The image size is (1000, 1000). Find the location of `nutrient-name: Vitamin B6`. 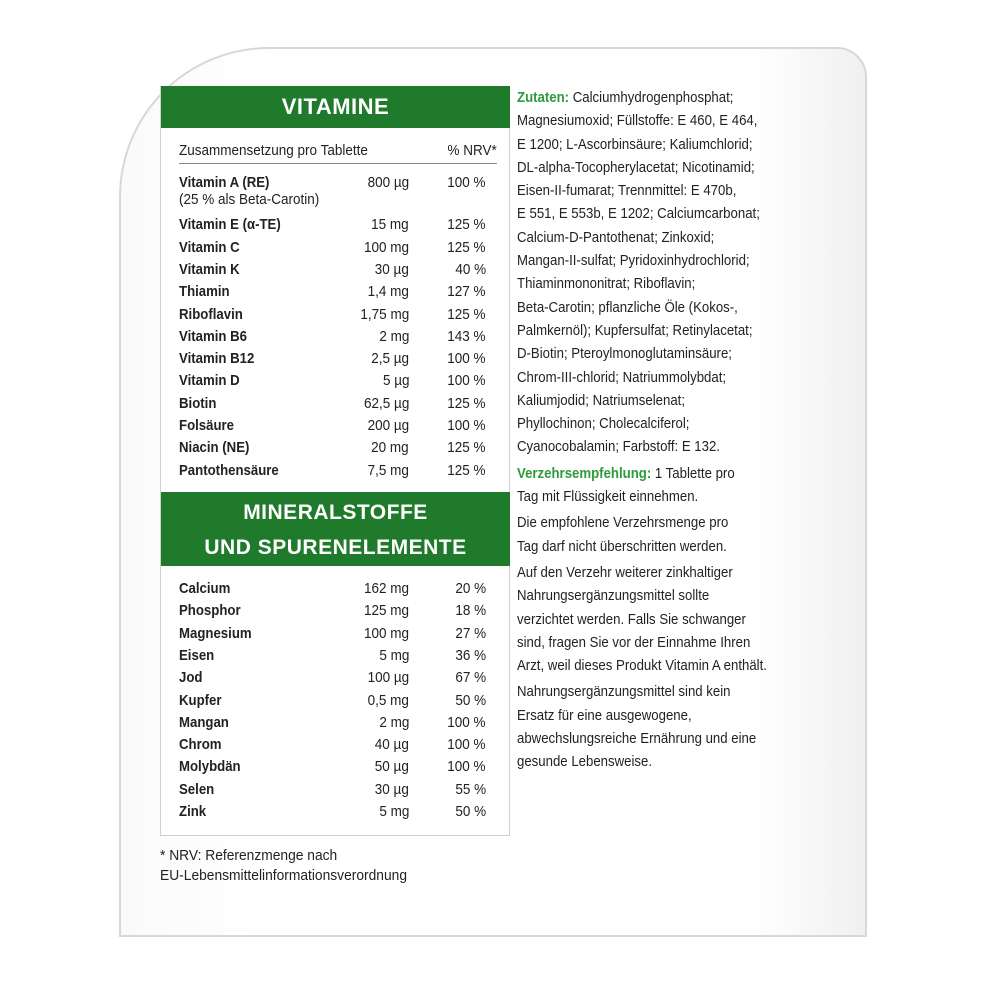

nutrient-name: Vitamin B6 is located at coordinates (213, 336).